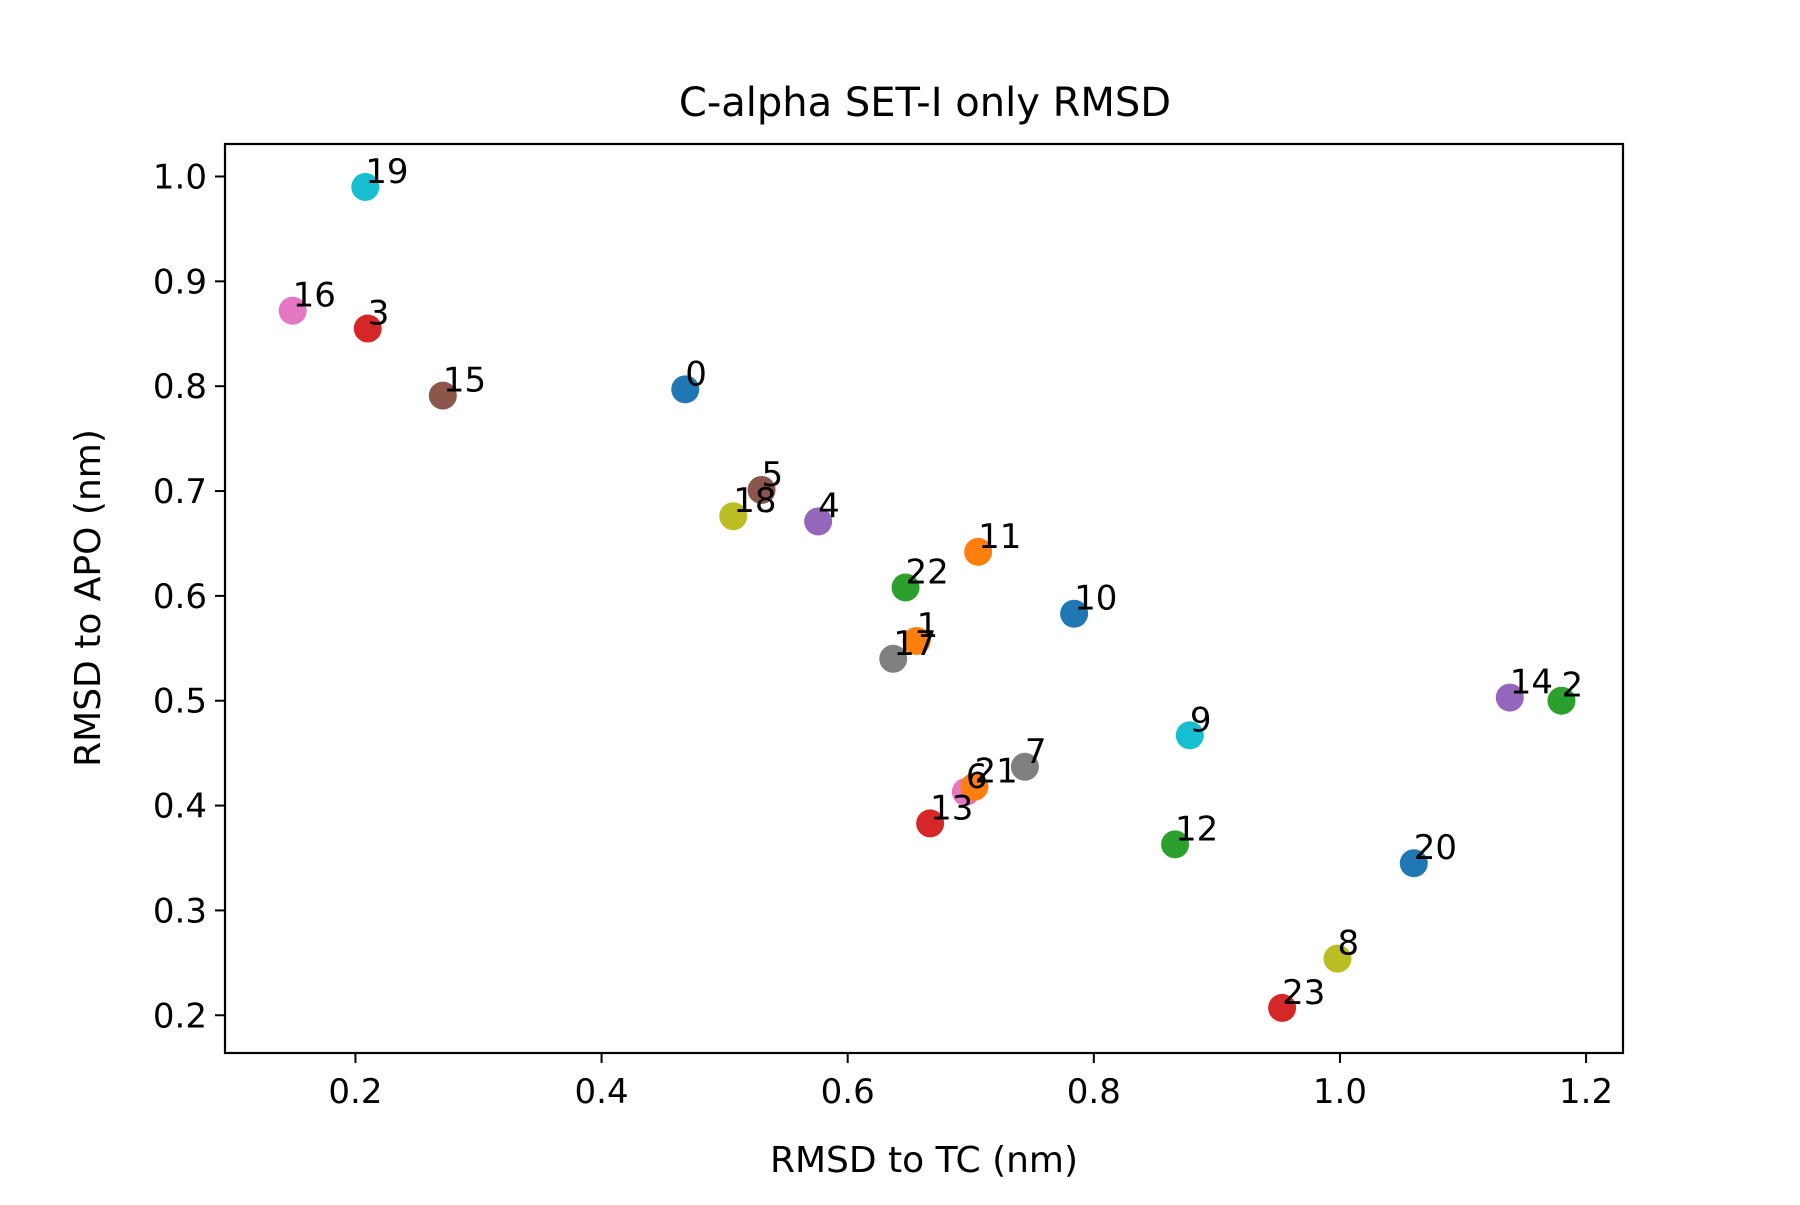 This screenshot has width=1800, height=1205. What do you see at coordinates (1586, 1092) in the screenshot?
I see `x-tick-label: 1.2` at bounding box center [1586, 1092].